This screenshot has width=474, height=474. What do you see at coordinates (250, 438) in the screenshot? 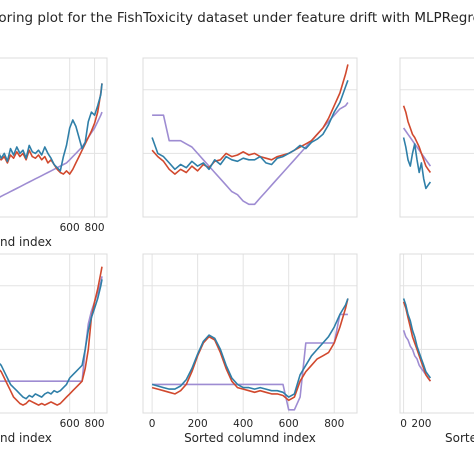
I see `x-axis-label: Sorted columnd index` at bounding box center [250, 438].